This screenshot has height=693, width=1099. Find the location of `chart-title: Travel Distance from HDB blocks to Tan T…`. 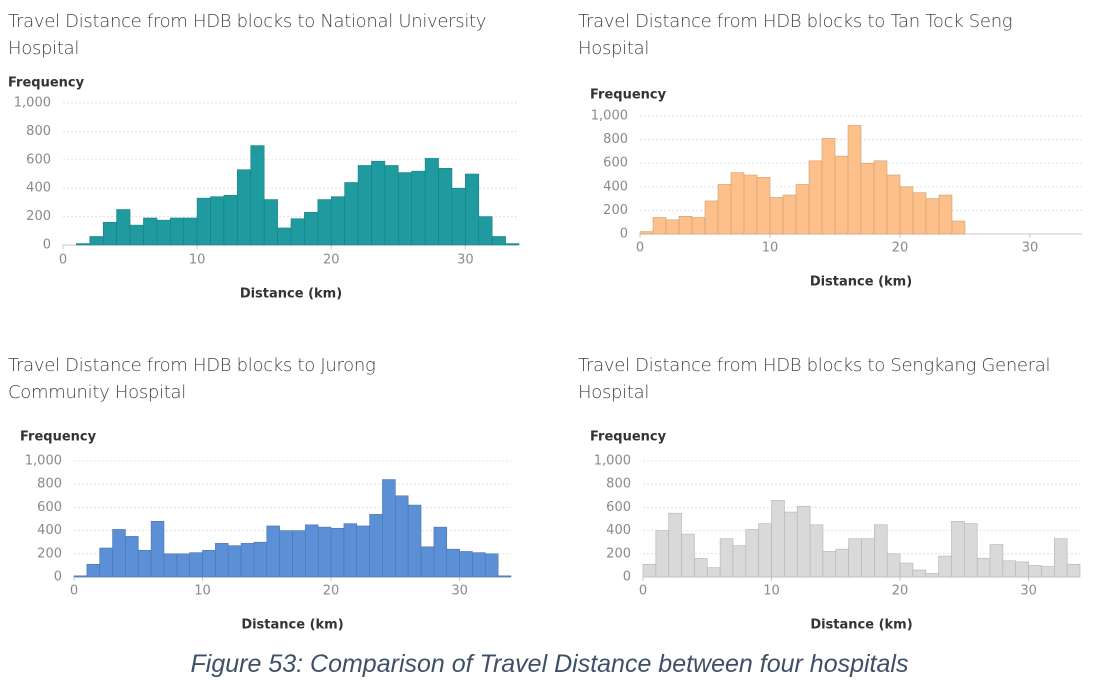

chart-title: Travel Distance from HDB blocks to Tan T… is located at coordinates (795, 35).